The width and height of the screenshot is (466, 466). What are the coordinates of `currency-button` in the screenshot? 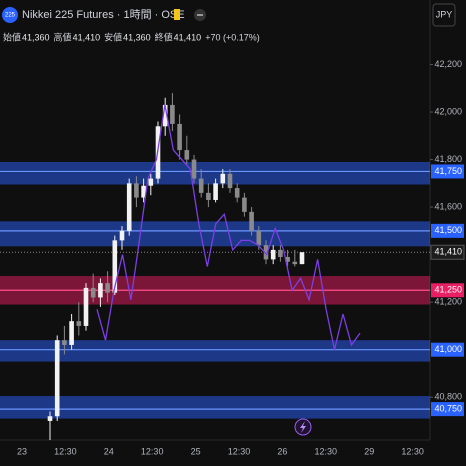 It's located at (444, 15).